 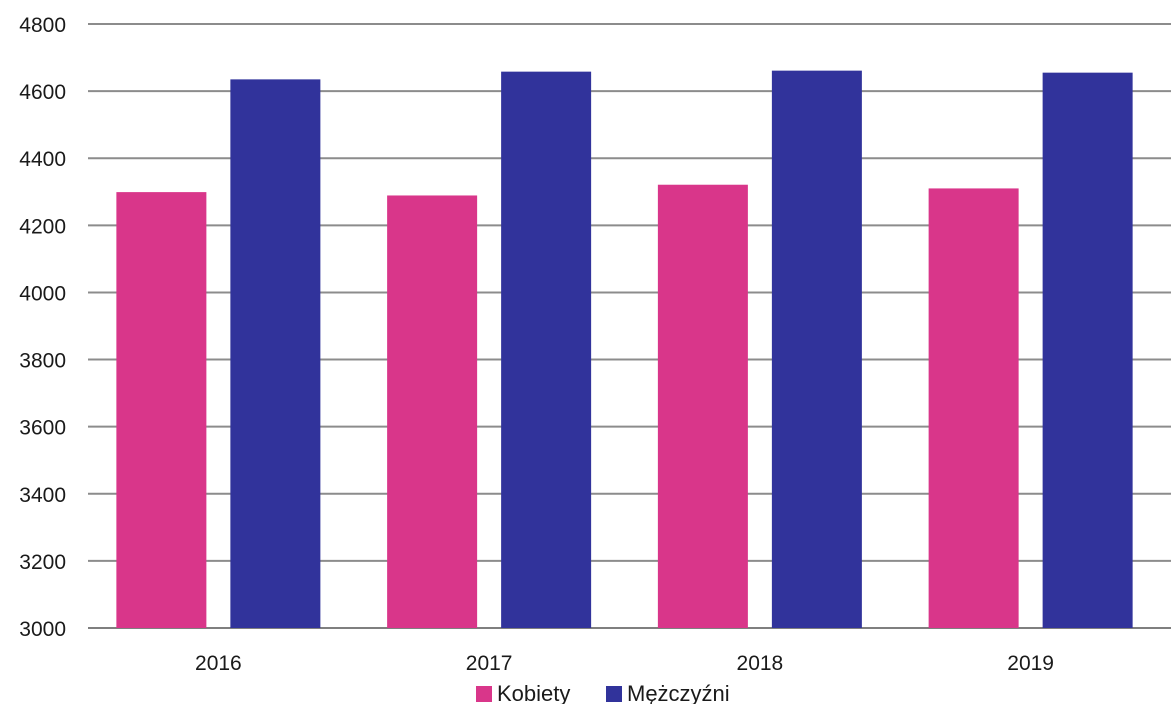 I want to click on bar-kobiety-2016, so click(x=161, y=410).